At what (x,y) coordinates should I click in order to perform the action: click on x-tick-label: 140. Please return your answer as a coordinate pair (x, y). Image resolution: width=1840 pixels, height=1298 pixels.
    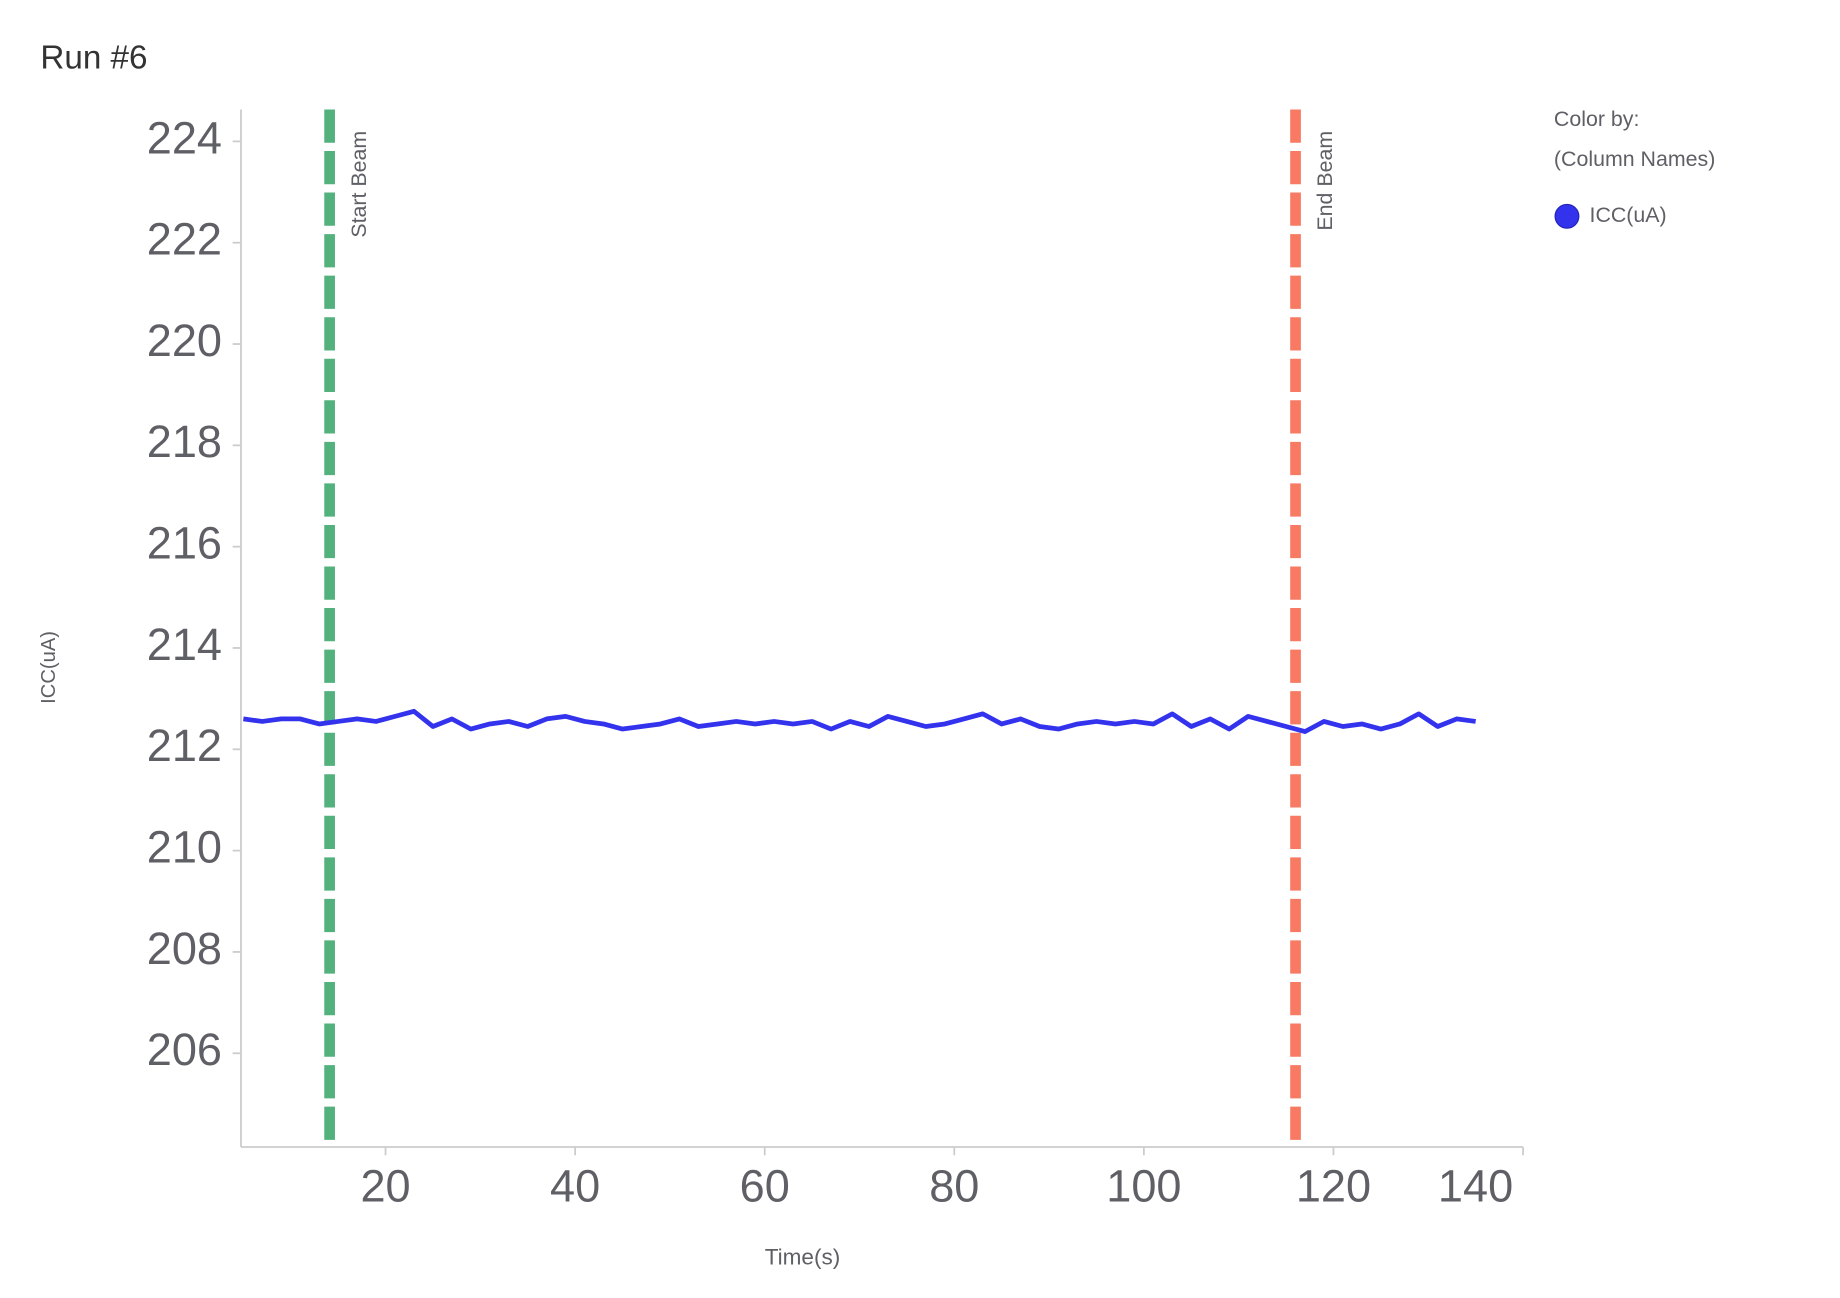
    Looking at the image, I should click on (1475, 1186).